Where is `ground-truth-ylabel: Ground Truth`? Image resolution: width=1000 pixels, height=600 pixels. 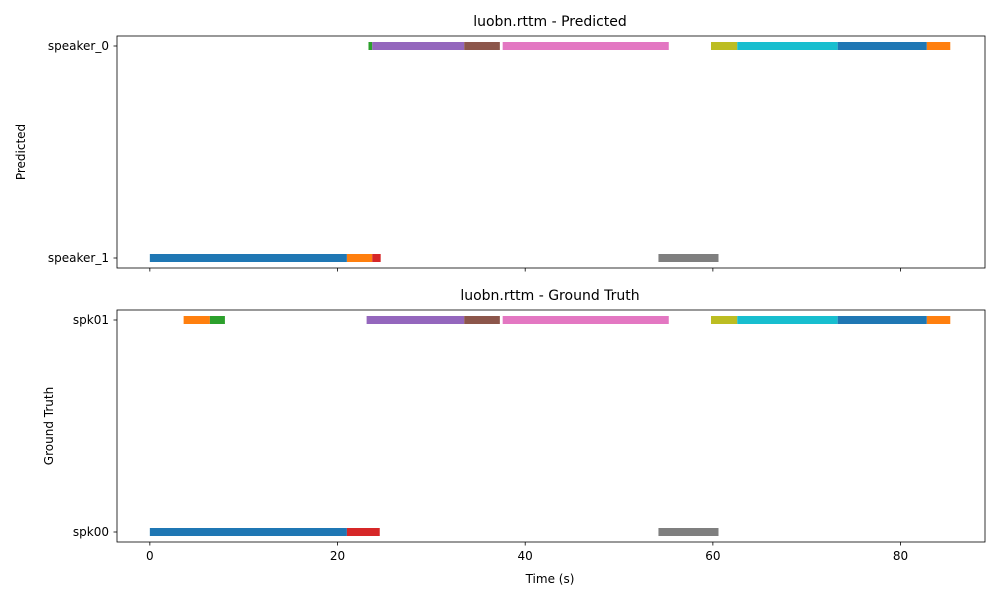
ground-truth-ylabel: Ground Truth is located at coordinates (49, 426).